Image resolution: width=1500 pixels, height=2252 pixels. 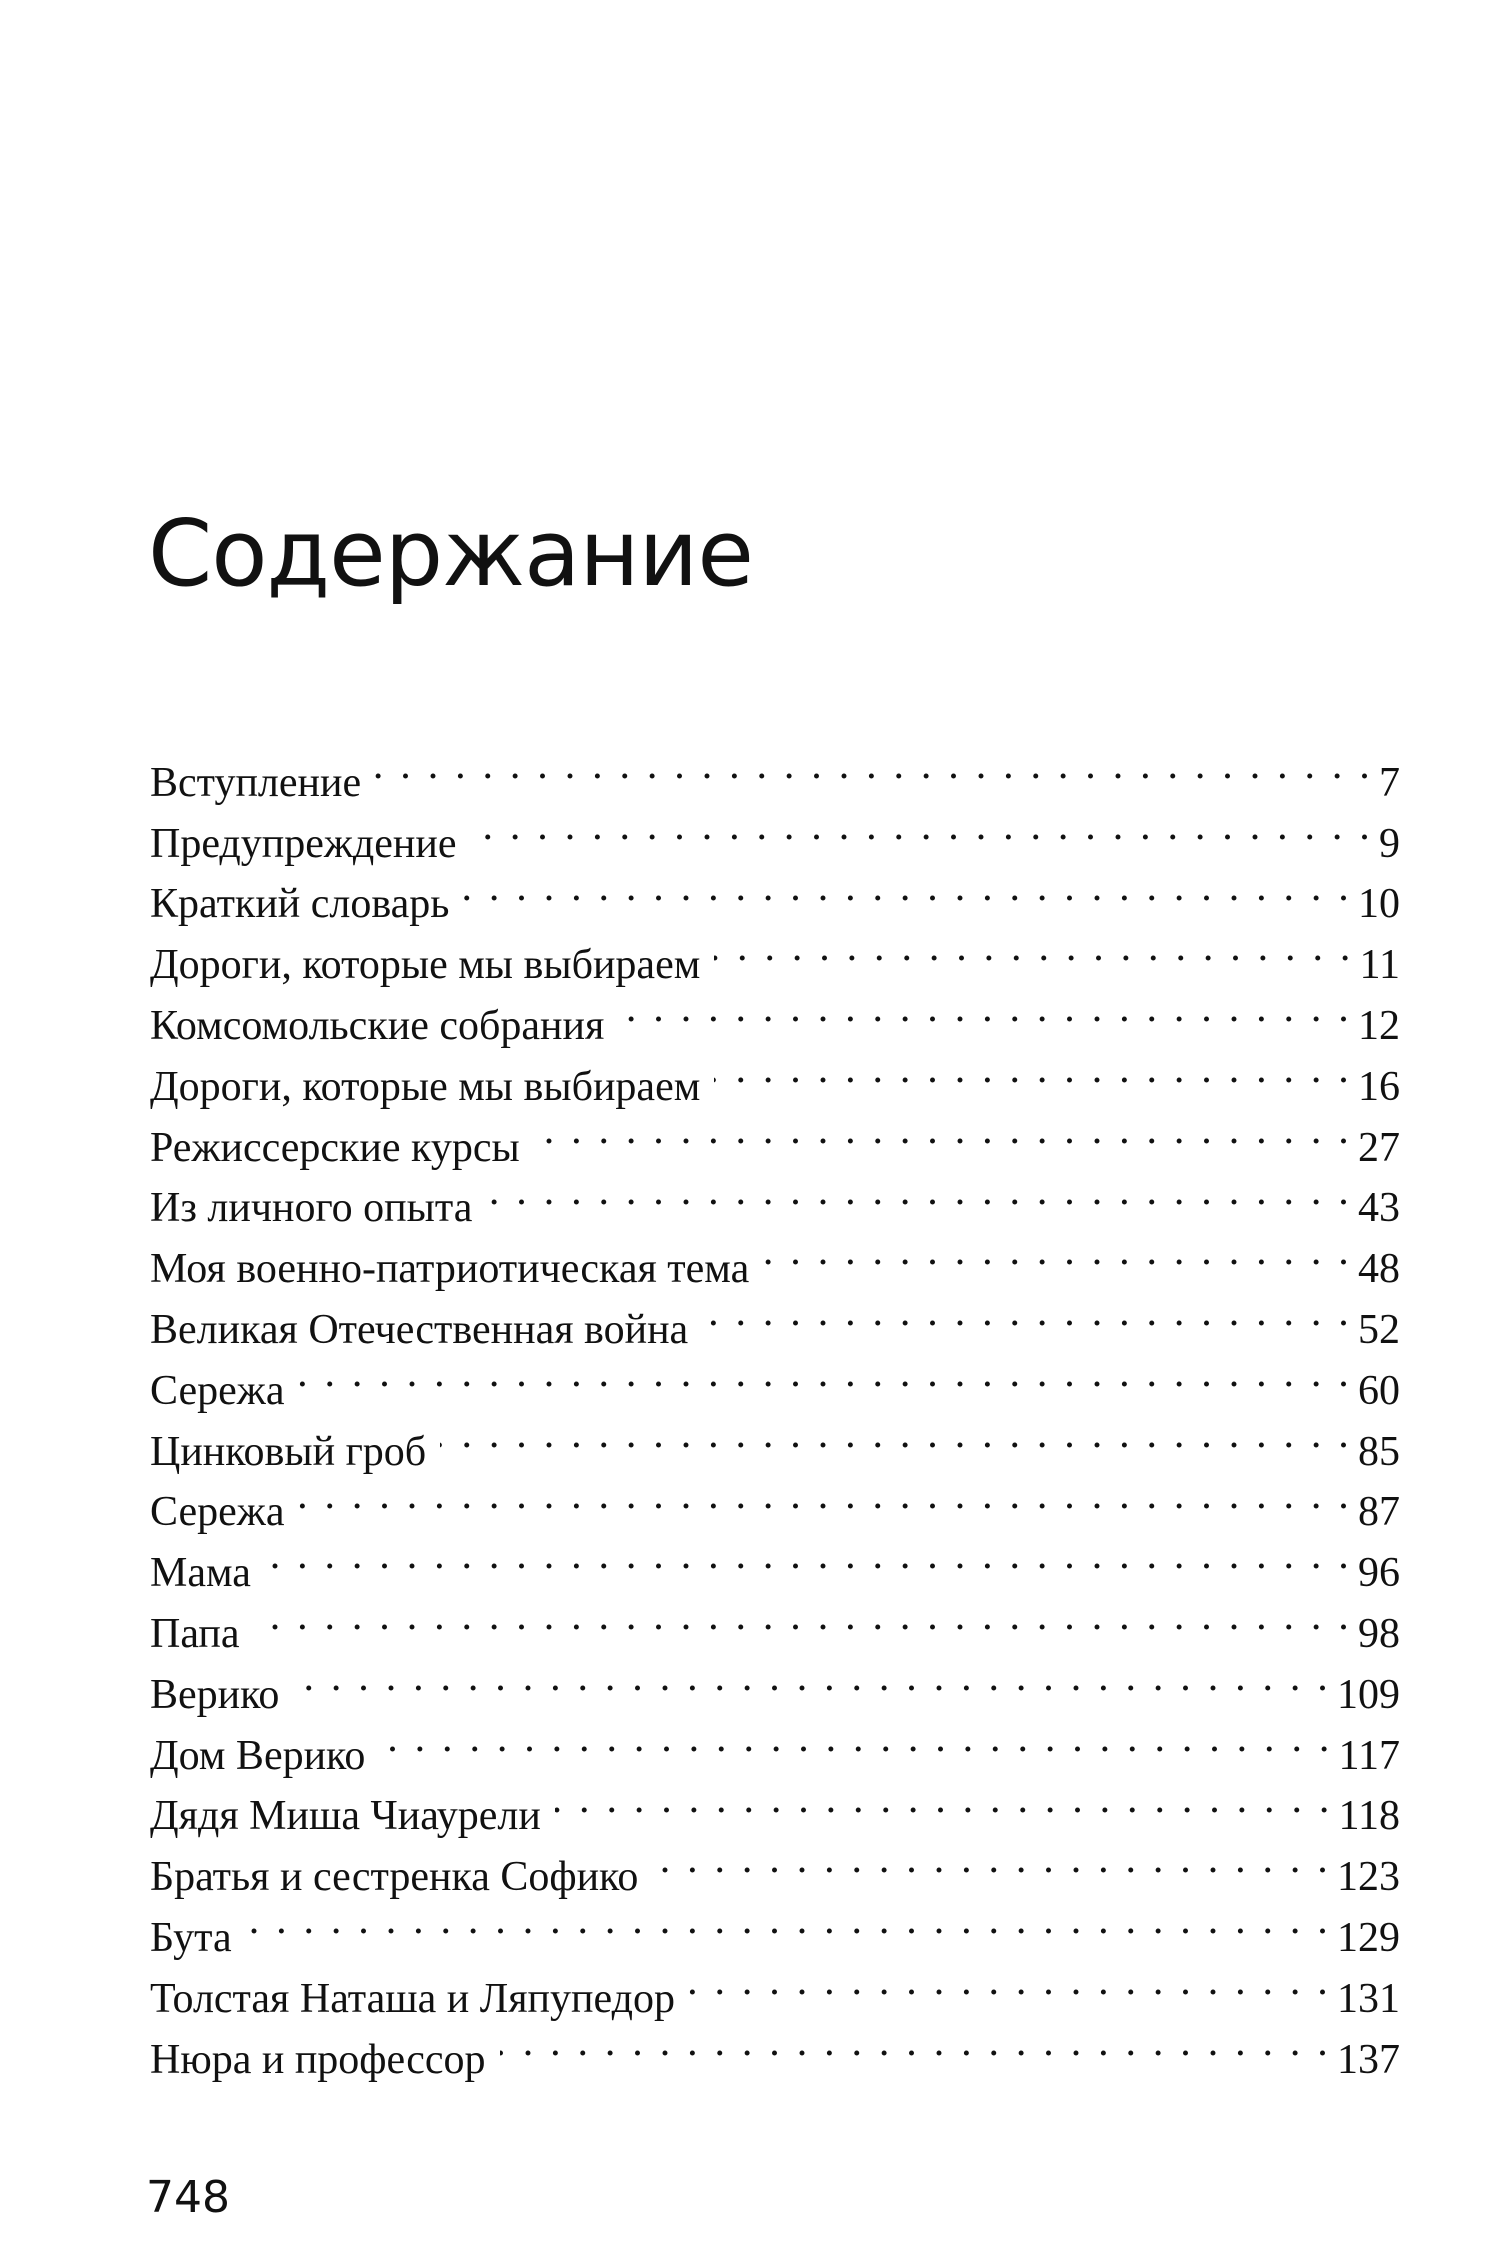 I want to click on toc-entry: Моя военно-патриотическая тема 48, so click(x=775, y=1256).